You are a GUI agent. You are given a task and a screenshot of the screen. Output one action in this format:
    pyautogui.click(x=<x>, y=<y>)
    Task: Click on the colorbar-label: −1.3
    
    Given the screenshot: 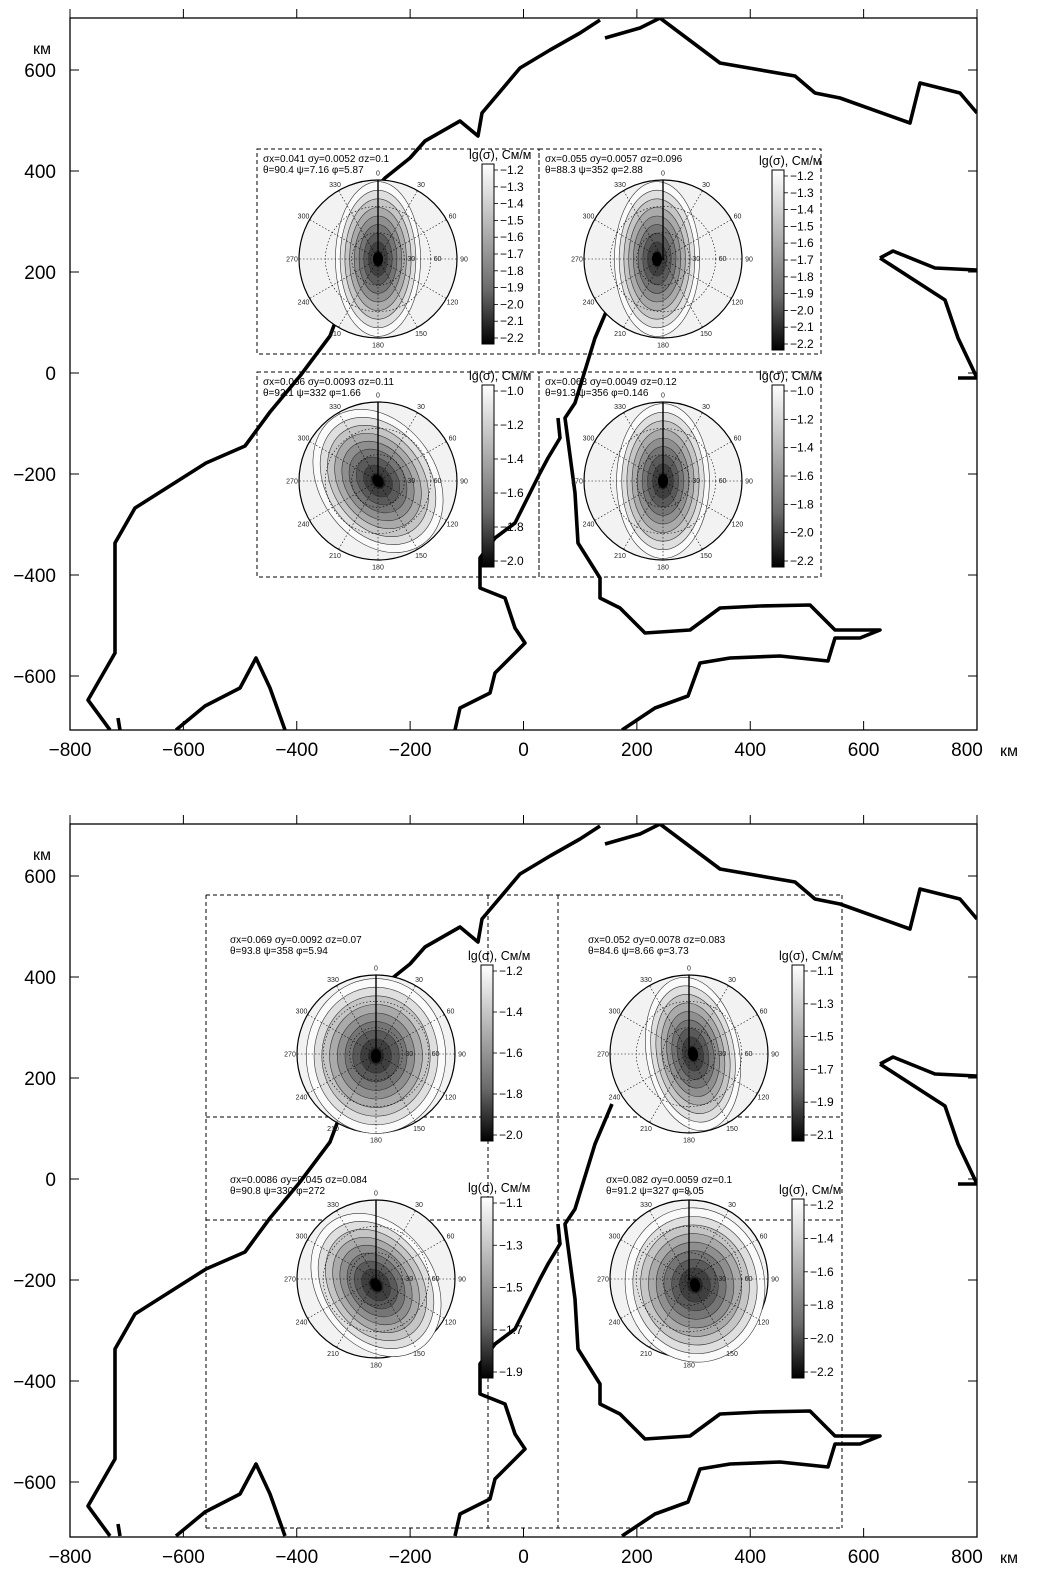 What is the action you would take?
    pyautogui.click(x=802, y=193)
    